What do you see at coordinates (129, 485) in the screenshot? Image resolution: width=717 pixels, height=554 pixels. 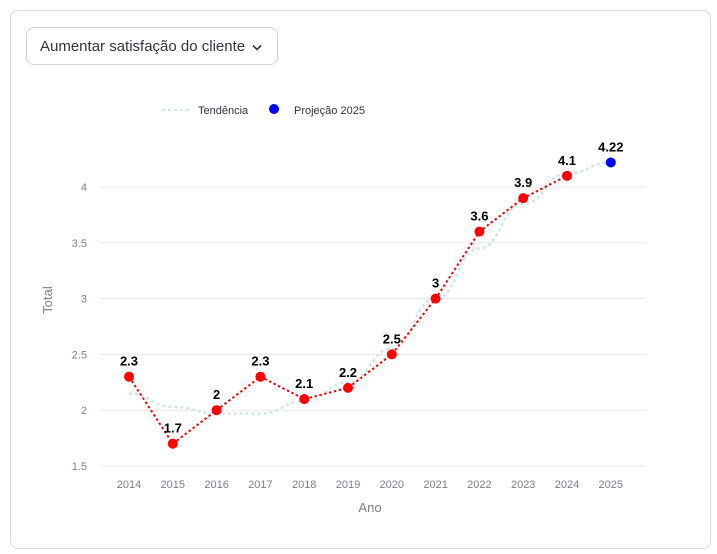 I see `x-tick-label: 2014` at bounding box center [129, 485].